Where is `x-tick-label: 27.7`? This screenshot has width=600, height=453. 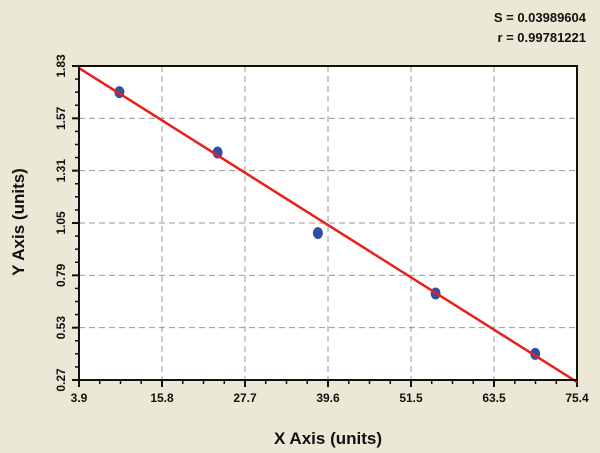
x-tick-label: 27.7 is located at coordinates (245, 398).